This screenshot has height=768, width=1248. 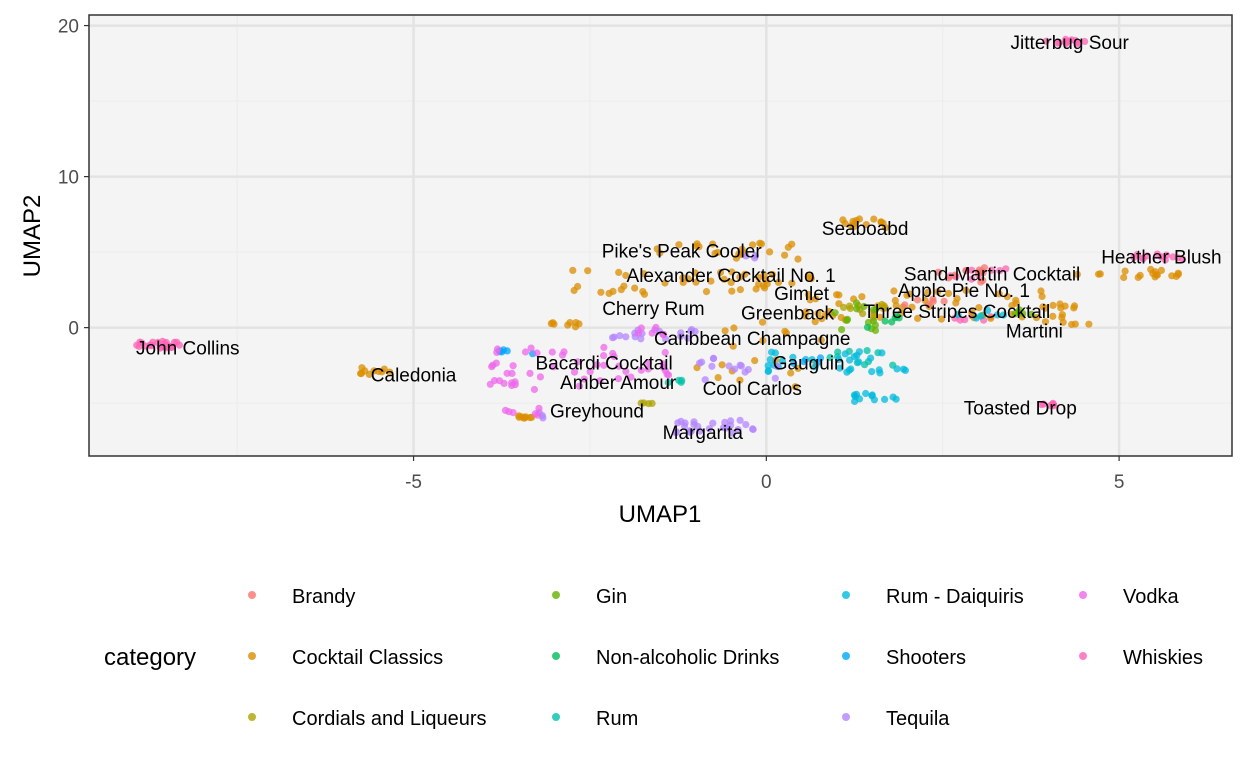 I want to click on point-annotation: Margarita, so click(x=703, y=433).